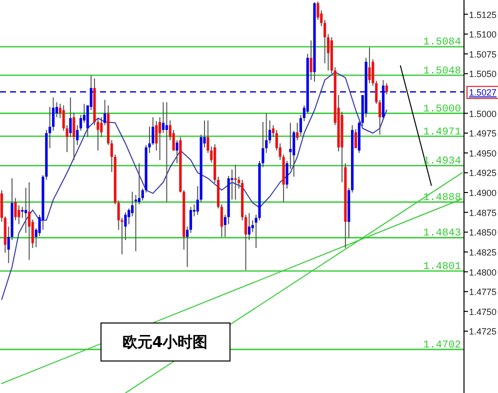 The width and height of the screenshot is (498, 393). I want to click on y-tick-label: 1.4750, so click(483, 311).